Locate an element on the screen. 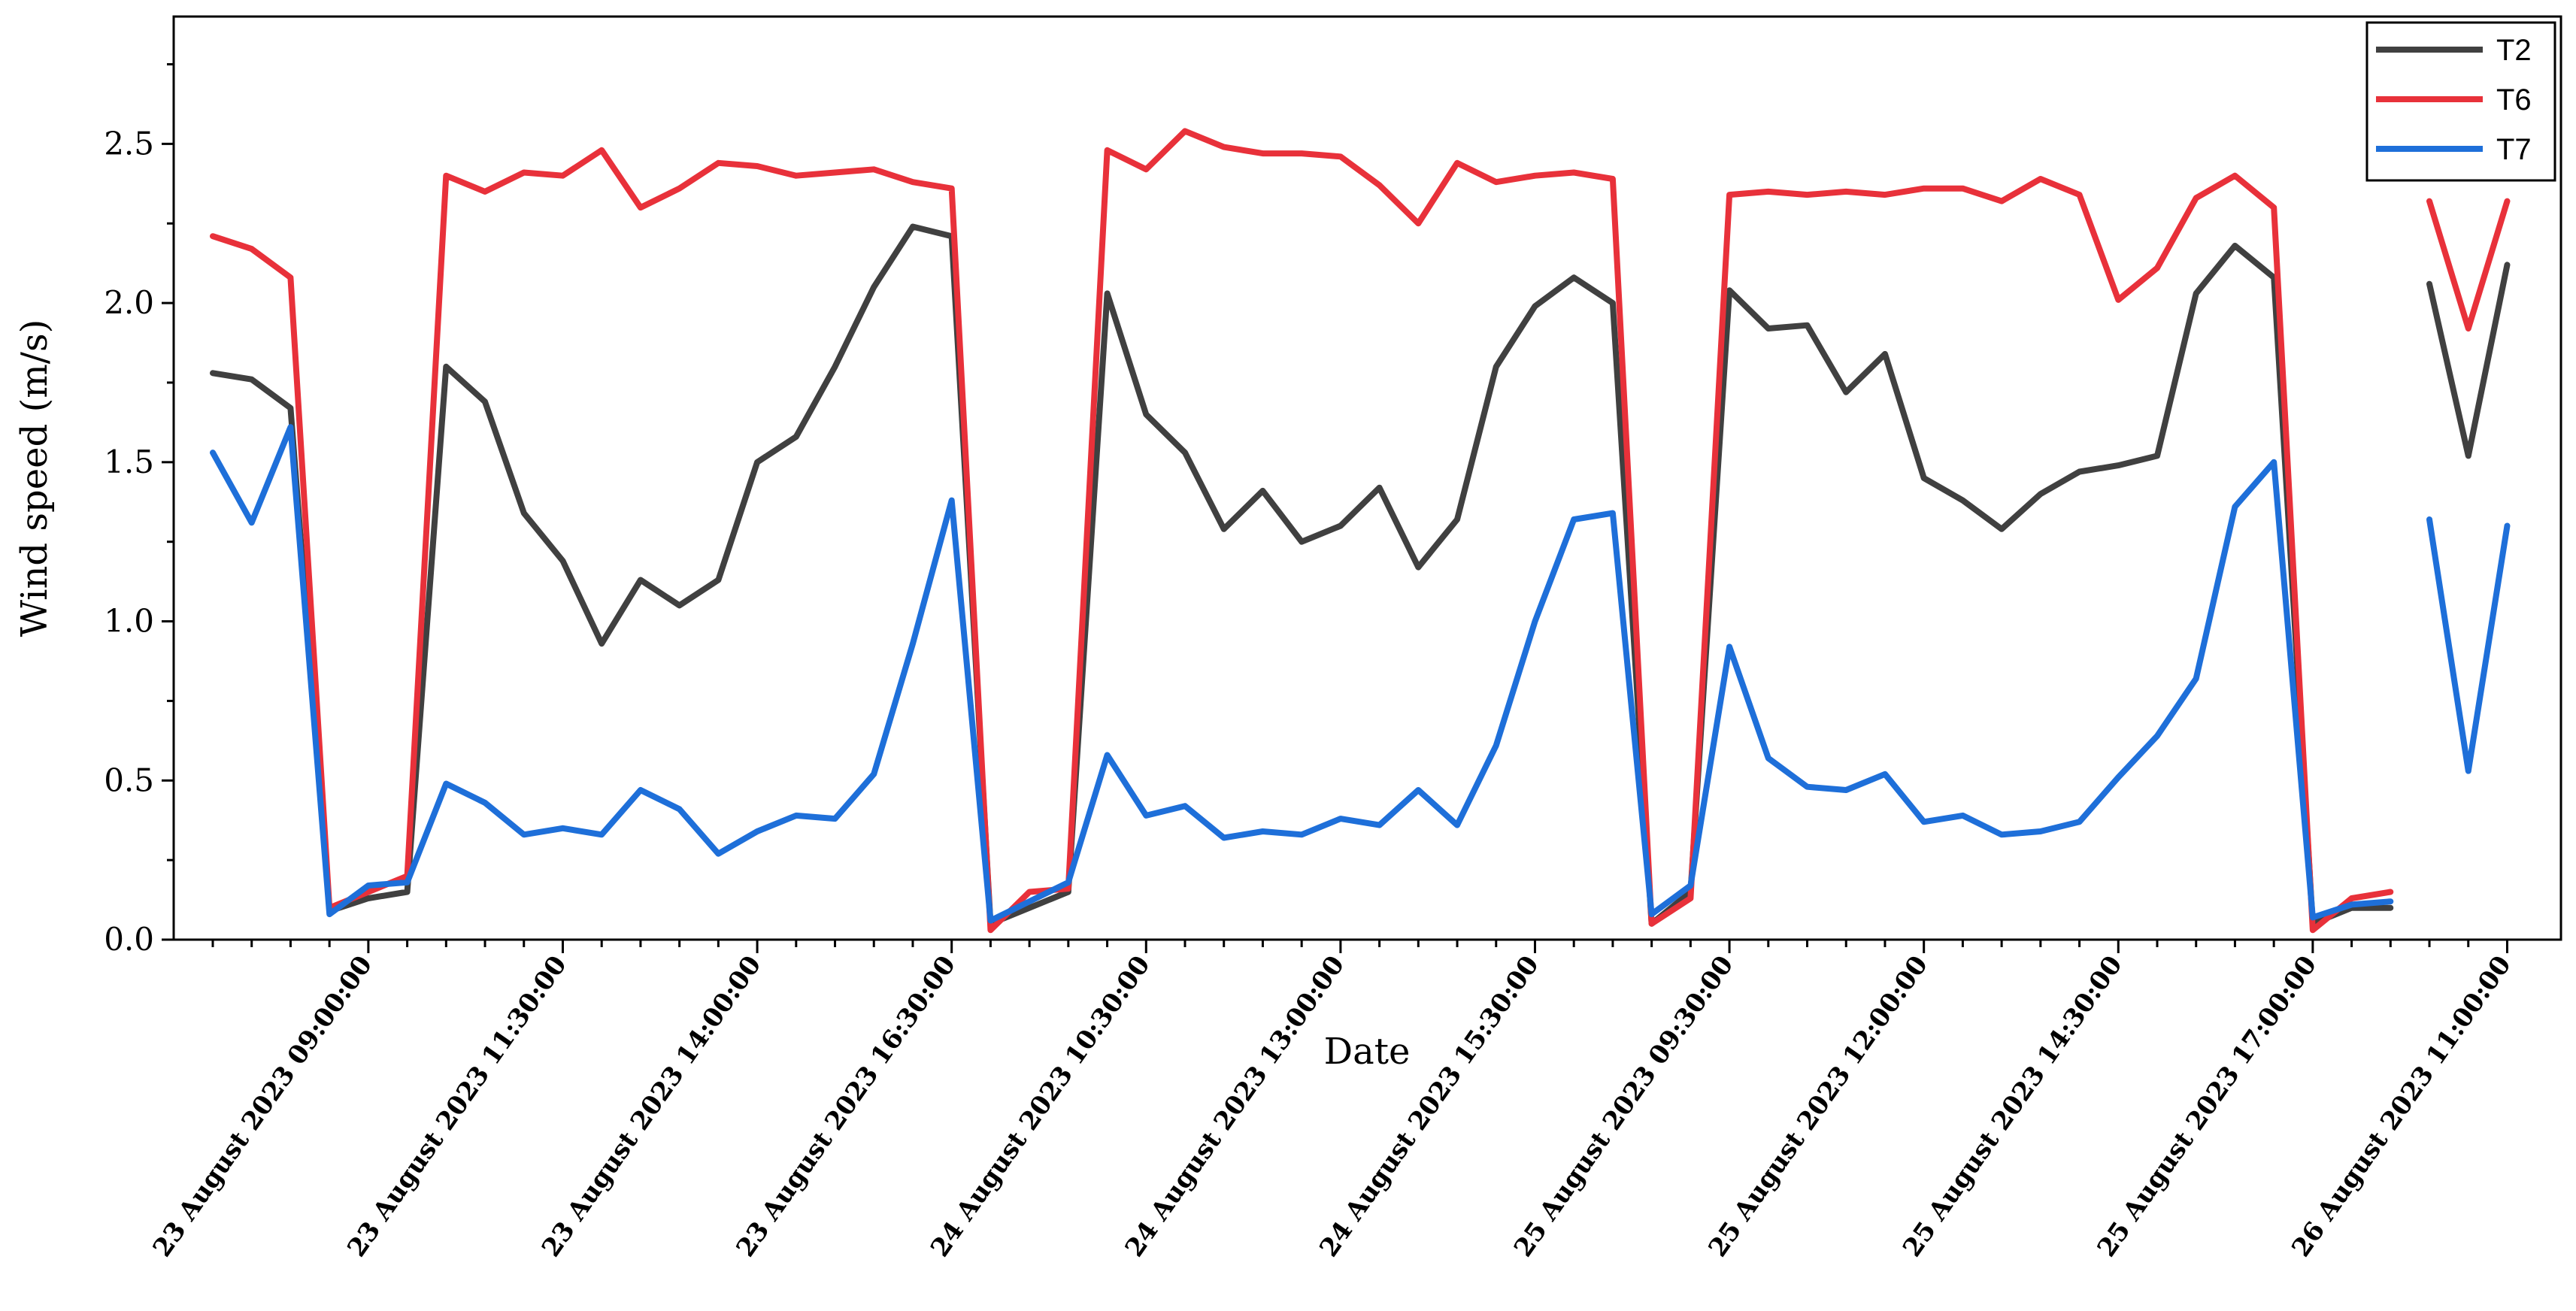 This screenshot has height=1311, width=2576. y-tick-label: 0.0 is located at coordinates (129, 939).